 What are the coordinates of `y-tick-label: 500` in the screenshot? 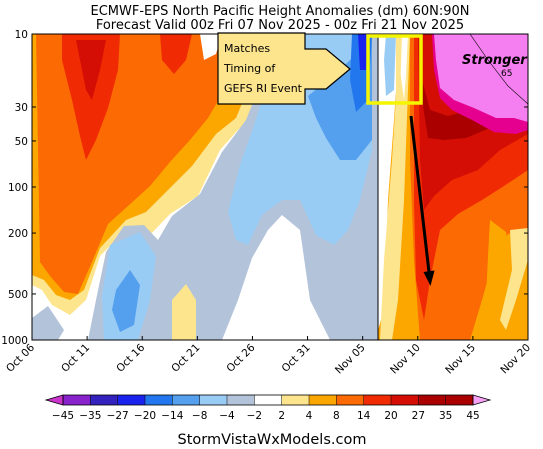 It's located at (18, 295).